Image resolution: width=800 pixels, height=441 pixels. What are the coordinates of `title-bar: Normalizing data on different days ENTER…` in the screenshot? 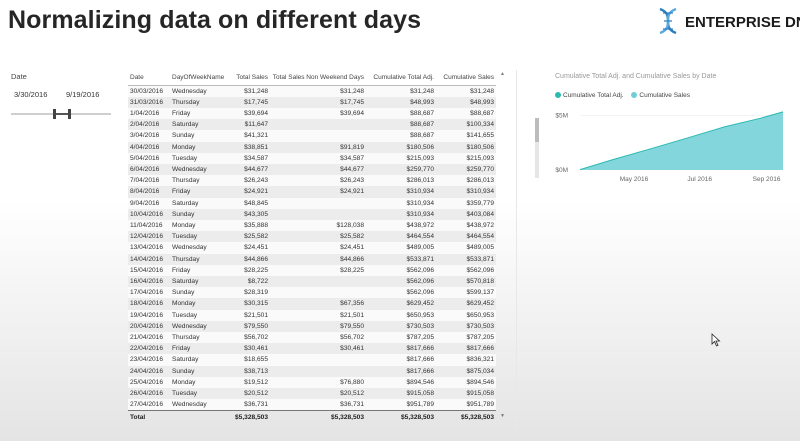 It's located at (400, 22).